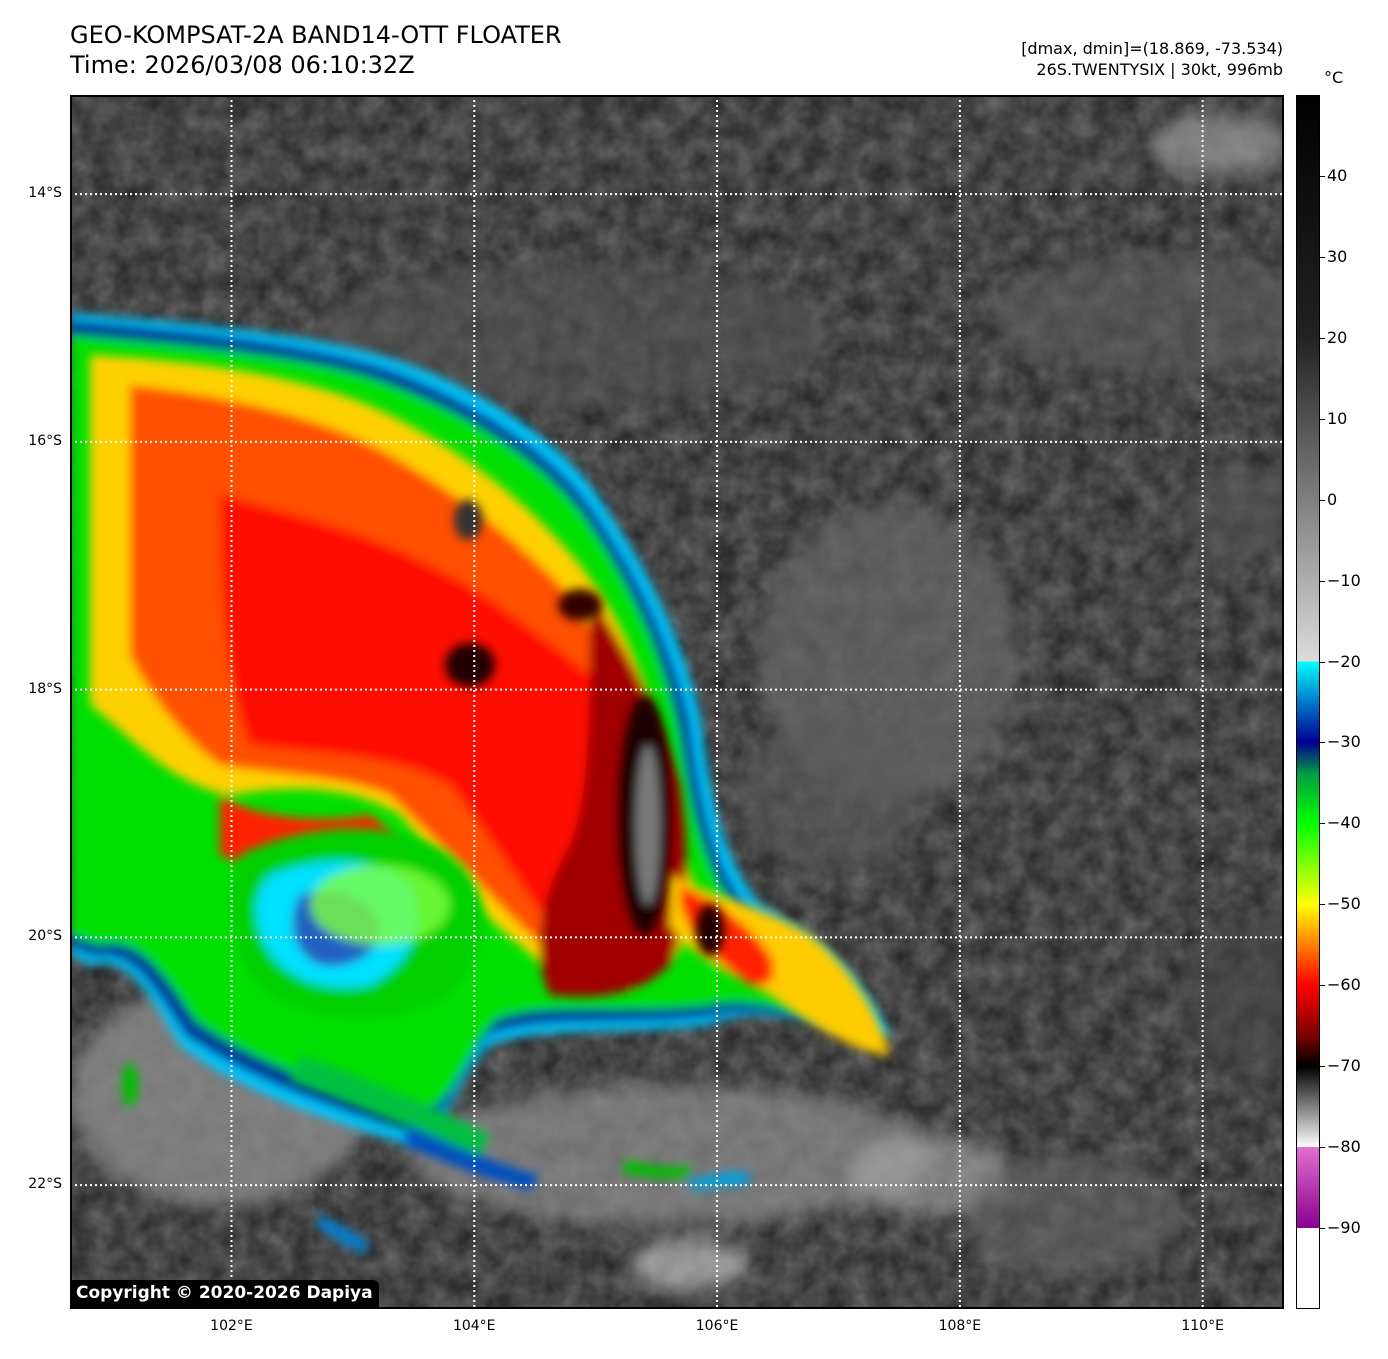 The height and width of the screenshot is (1359, 1388). What do you see at coordinates (1344, 904) in the screenshot?
I see `colorbar-tick-label: −50` at bounding box center [1344, 904].